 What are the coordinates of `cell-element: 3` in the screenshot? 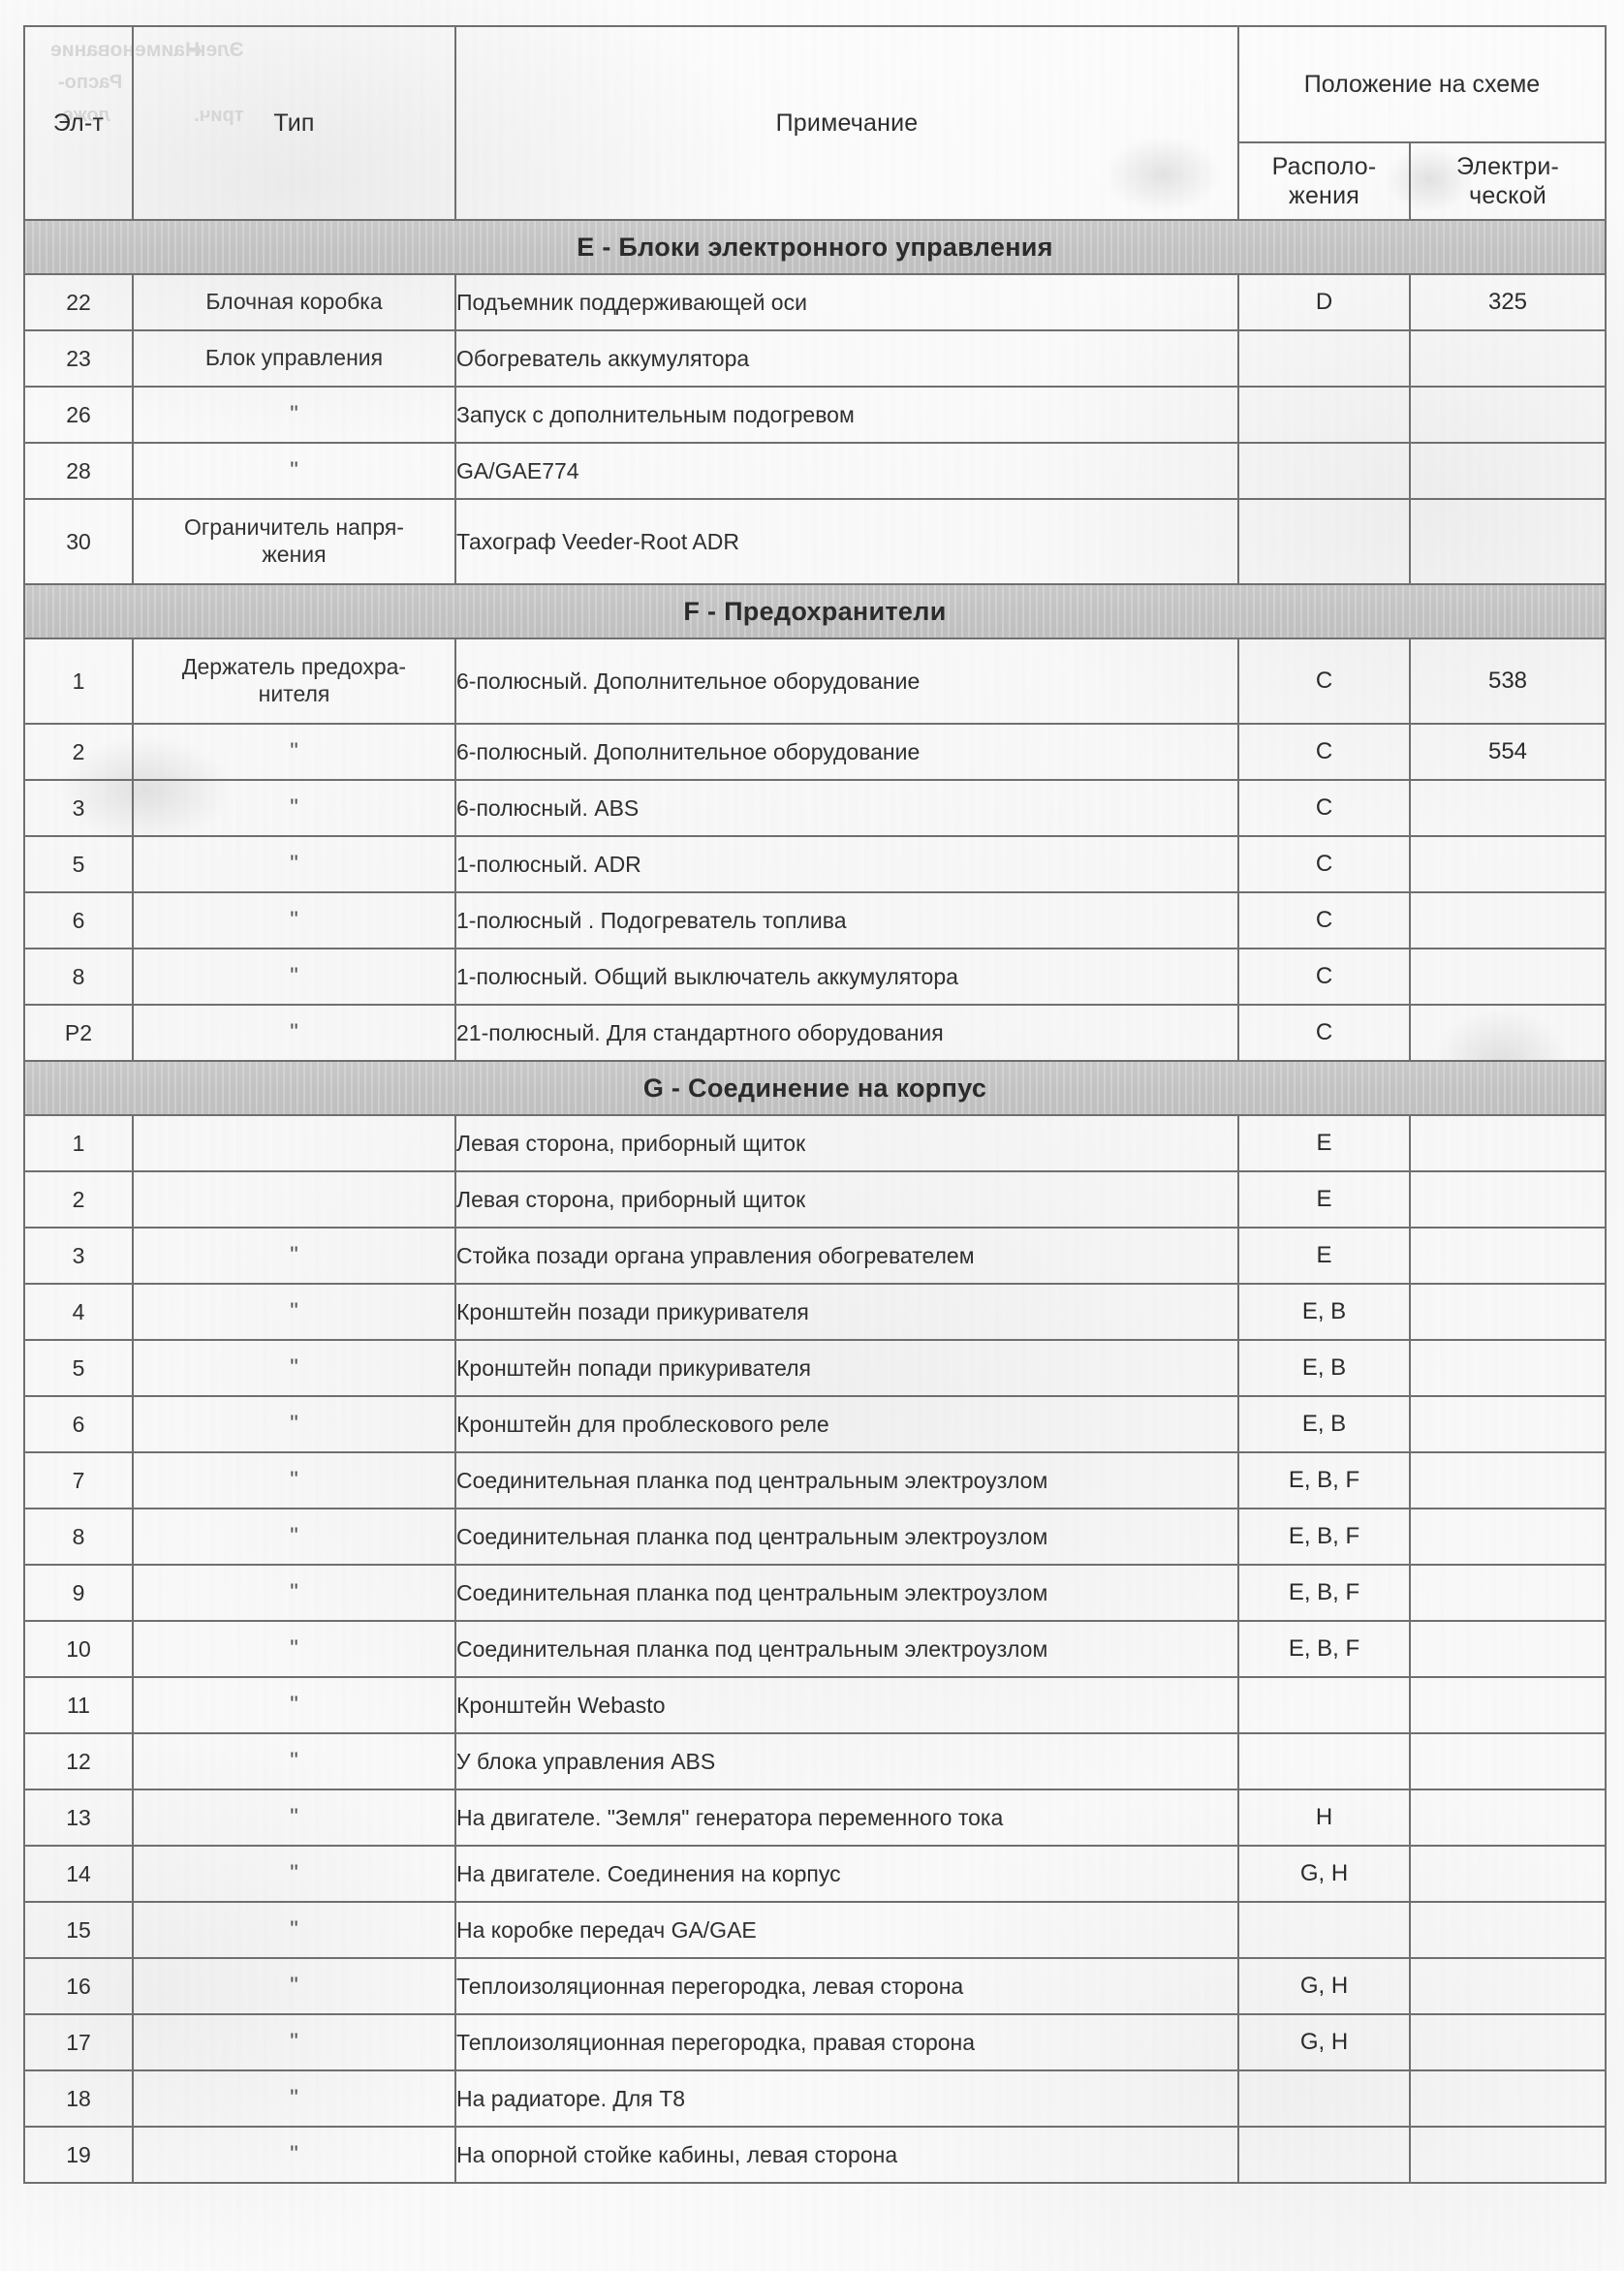 It's located at (78, 1256).